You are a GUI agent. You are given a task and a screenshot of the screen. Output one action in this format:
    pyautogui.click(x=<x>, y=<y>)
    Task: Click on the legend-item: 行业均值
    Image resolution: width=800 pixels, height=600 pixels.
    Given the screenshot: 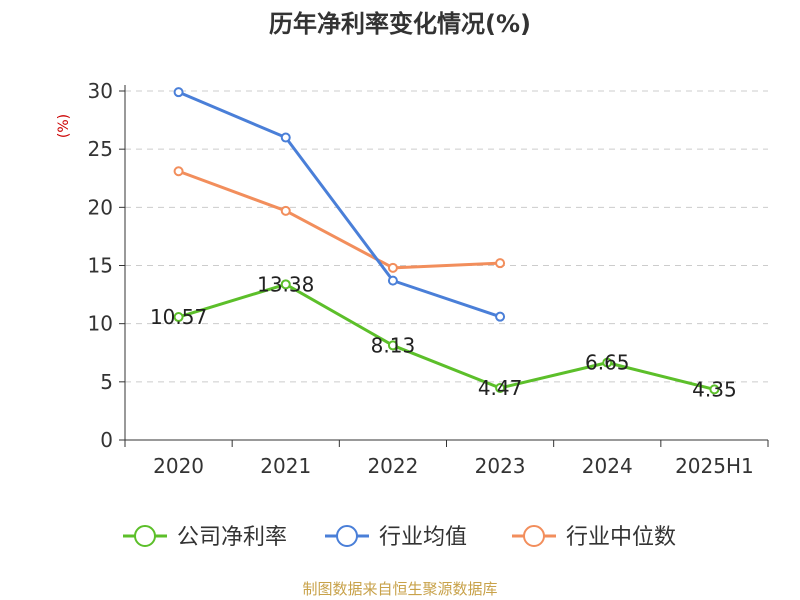 What is the action you would take?
    pyautogui.click(x=396, y=537)
    